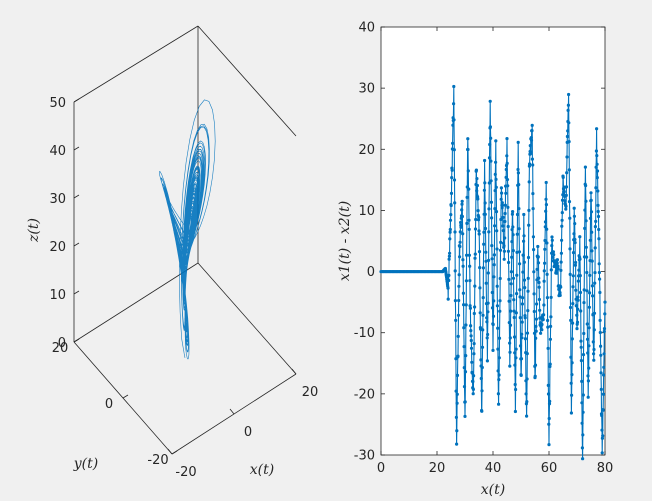  I want to click on y-tick-mark, so click(125, 396).